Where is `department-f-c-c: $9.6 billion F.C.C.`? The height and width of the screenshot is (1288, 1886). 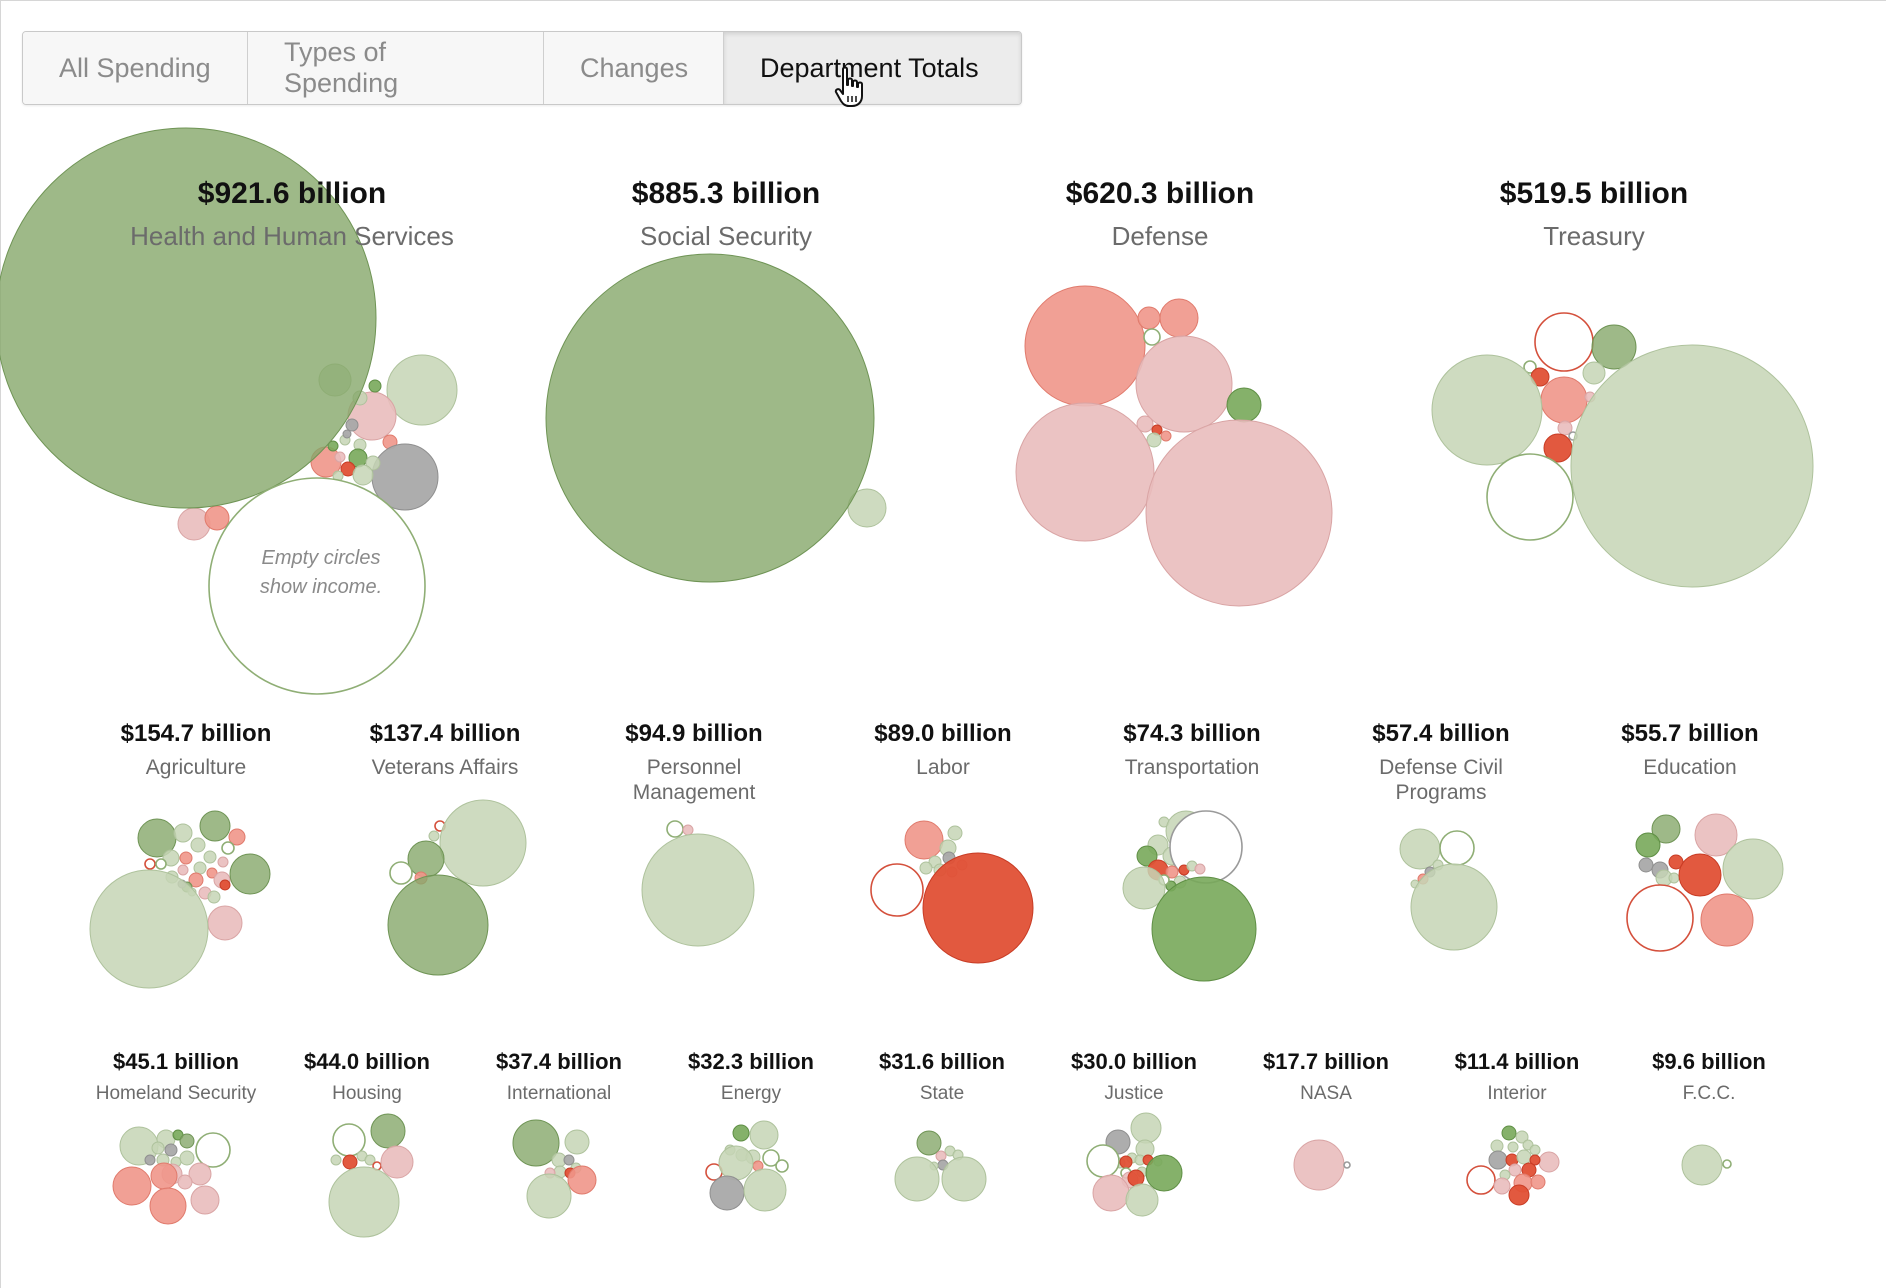
department-f-c-c: $9.6 billion F.C.C. is located at coordinates (1709, 1117).